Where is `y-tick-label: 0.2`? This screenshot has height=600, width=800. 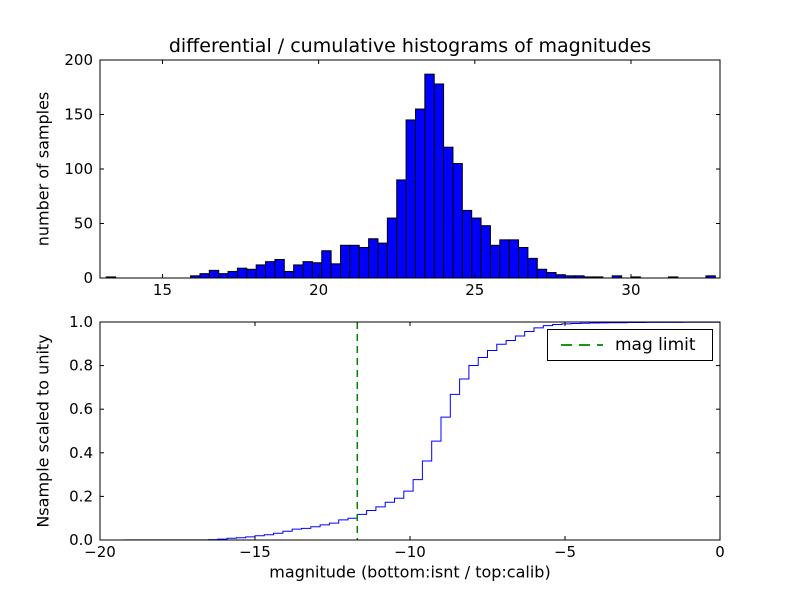
y-tick-label: 0.2 is located at coordinates (81, 496).